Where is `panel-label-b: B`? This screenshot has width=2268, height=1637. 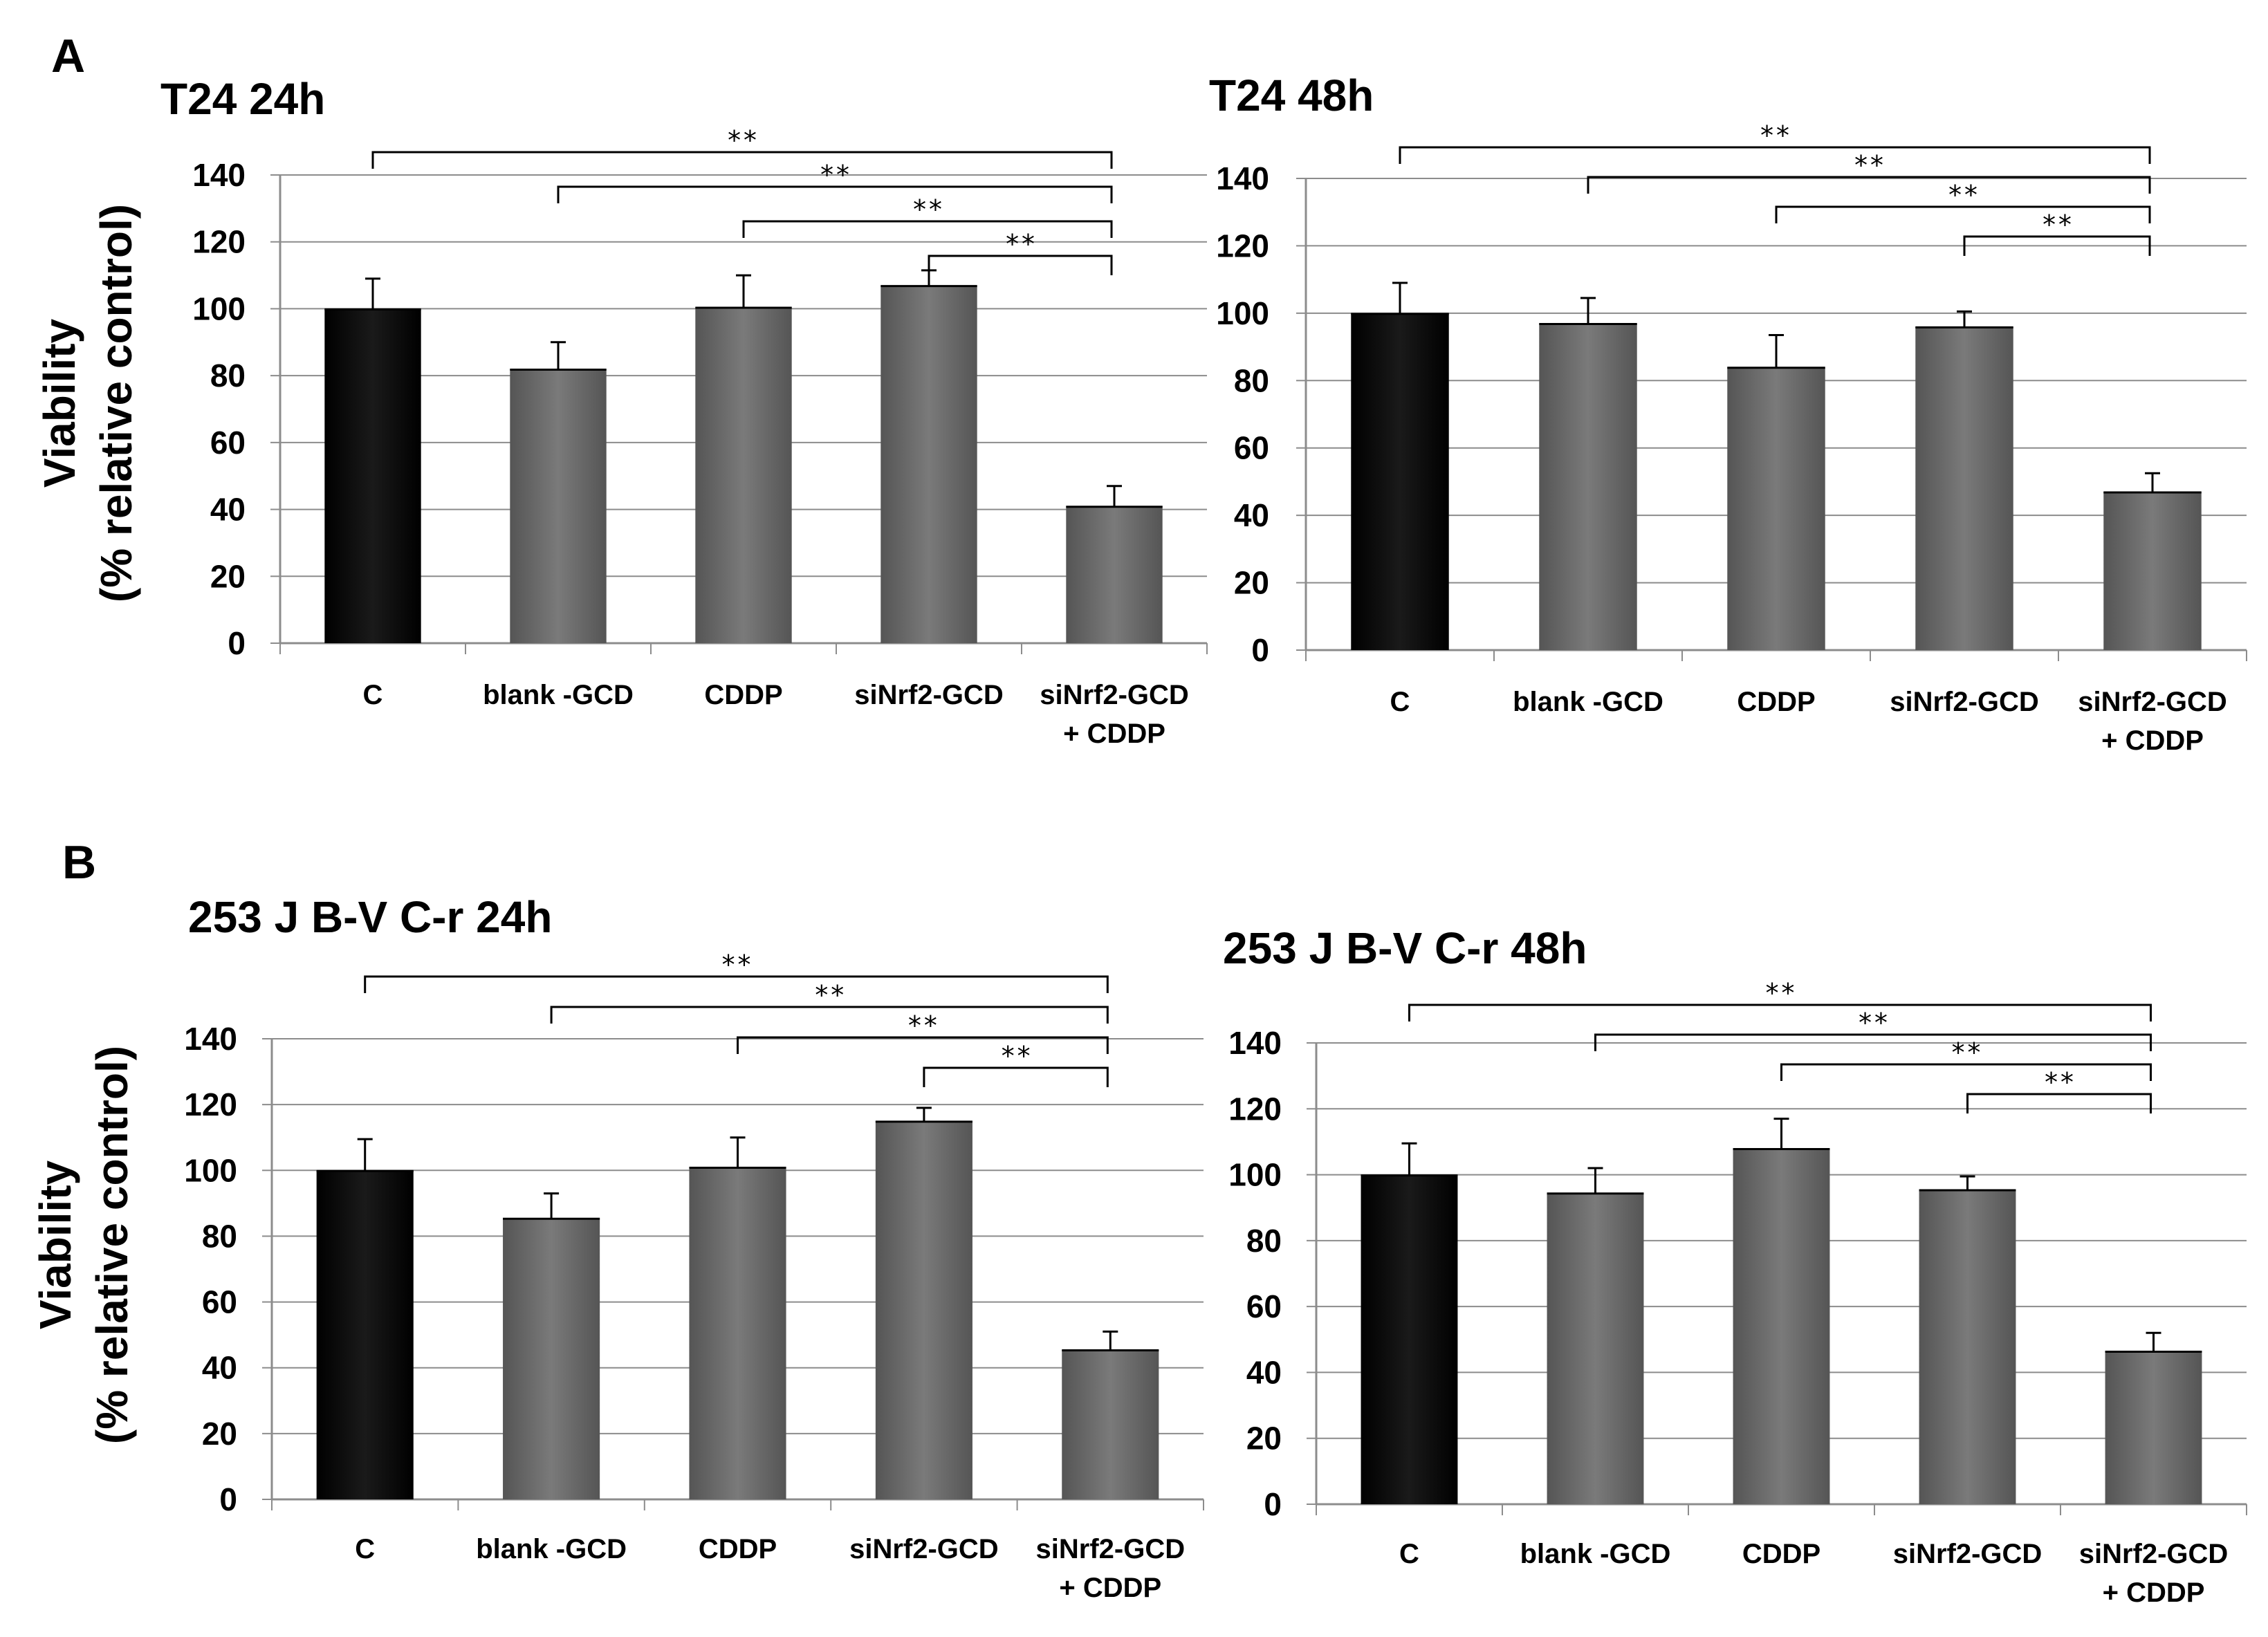
panel-label-b: B is located at coordinates (79, 862).